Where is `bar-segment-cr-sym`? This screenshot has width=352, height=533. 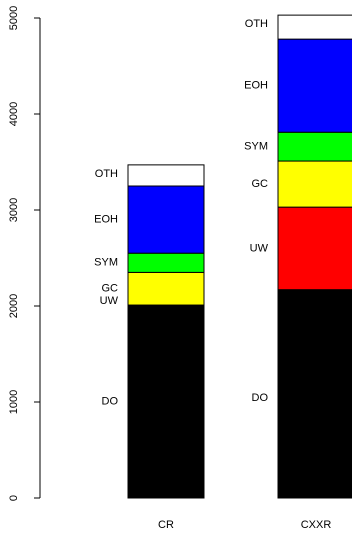 bar-segment-cr-sym is located at coordinates (166, 262).